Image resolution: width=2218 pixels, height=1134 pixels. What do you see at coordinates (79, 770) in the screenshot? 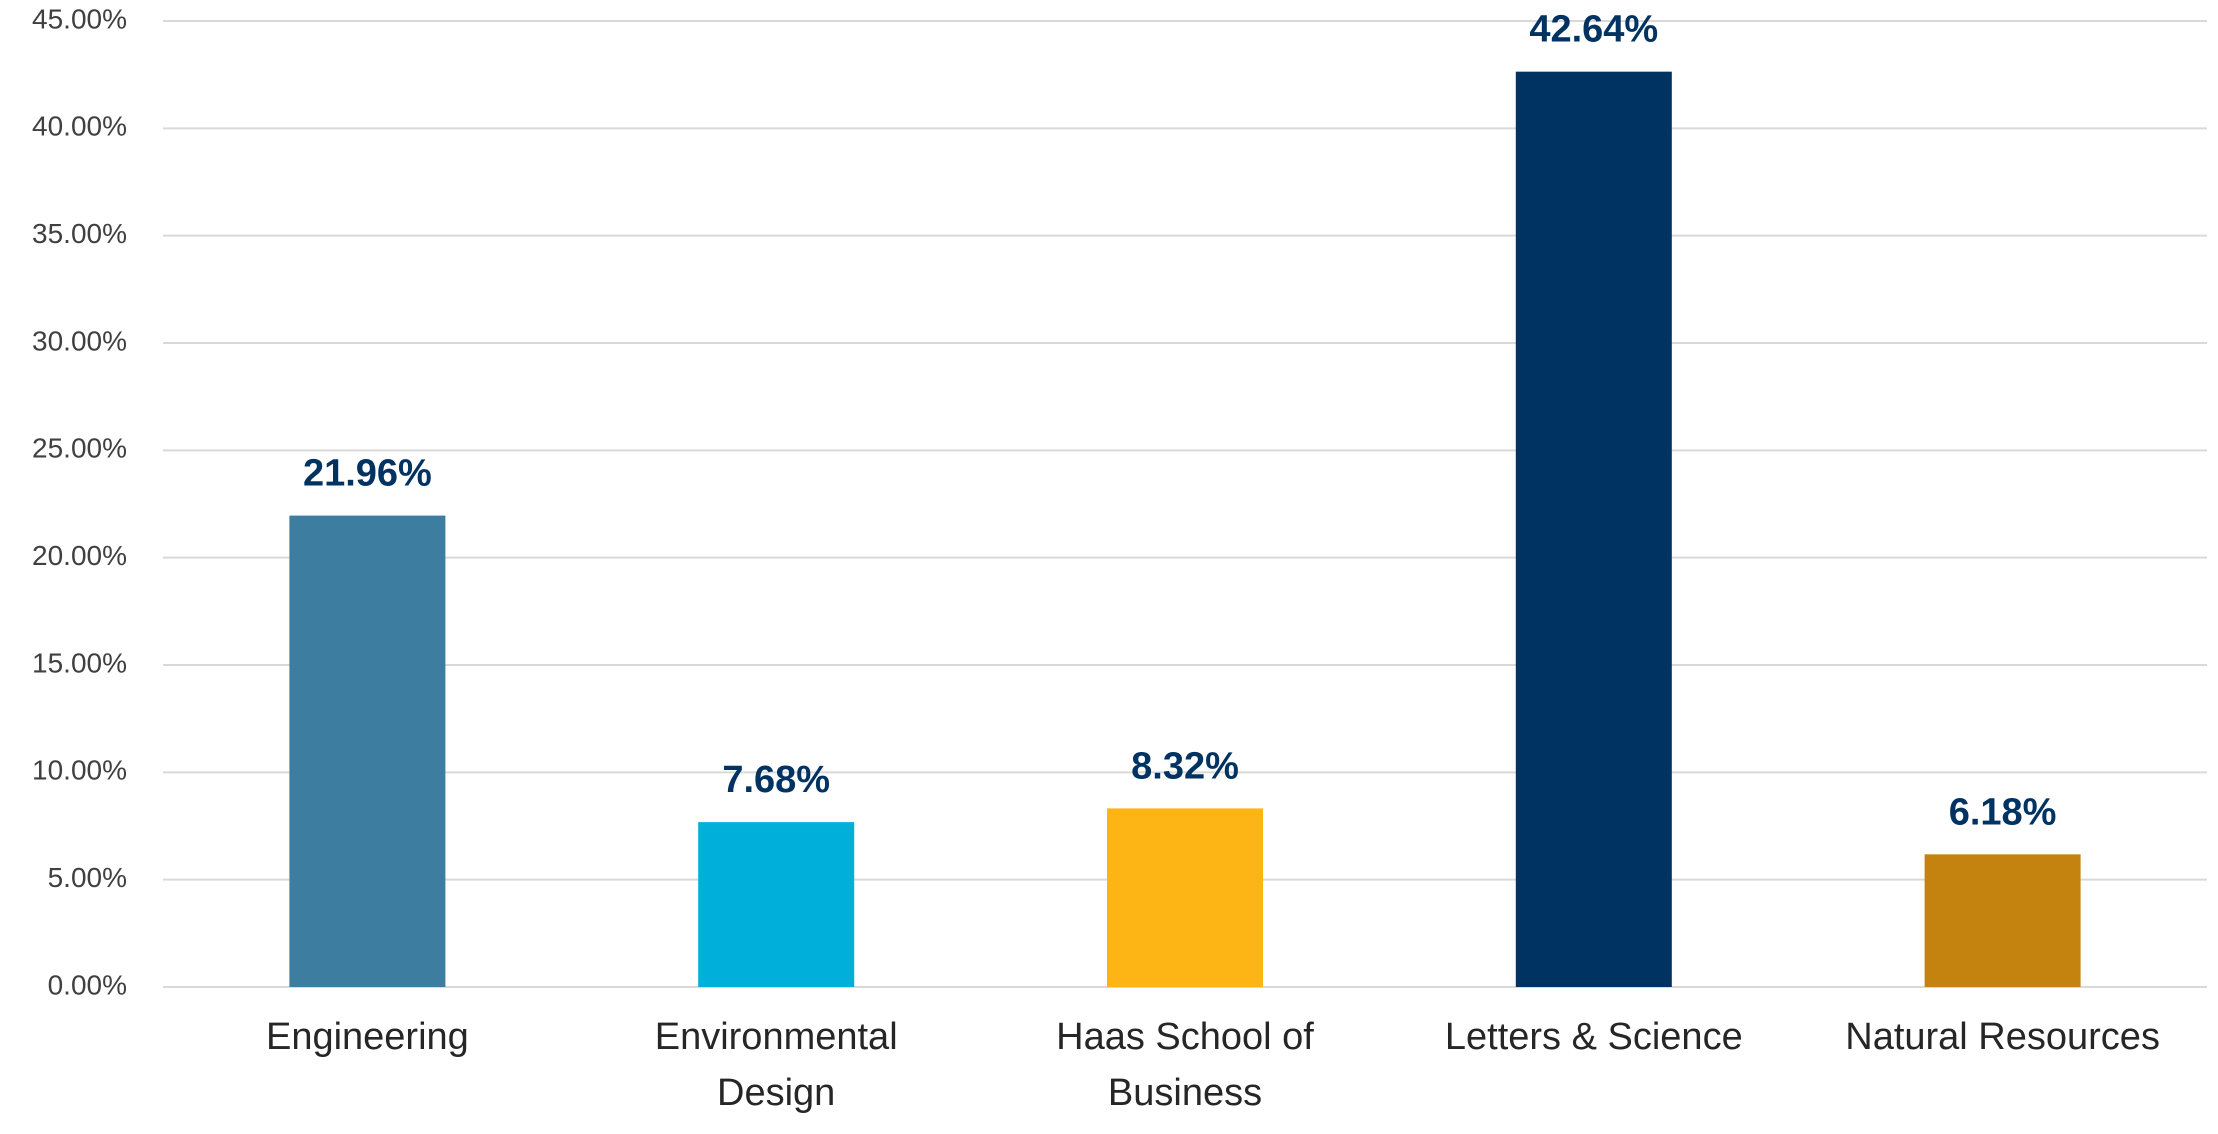
I see `y-tick-label: 10.00%` at bounding box center [79, 770].